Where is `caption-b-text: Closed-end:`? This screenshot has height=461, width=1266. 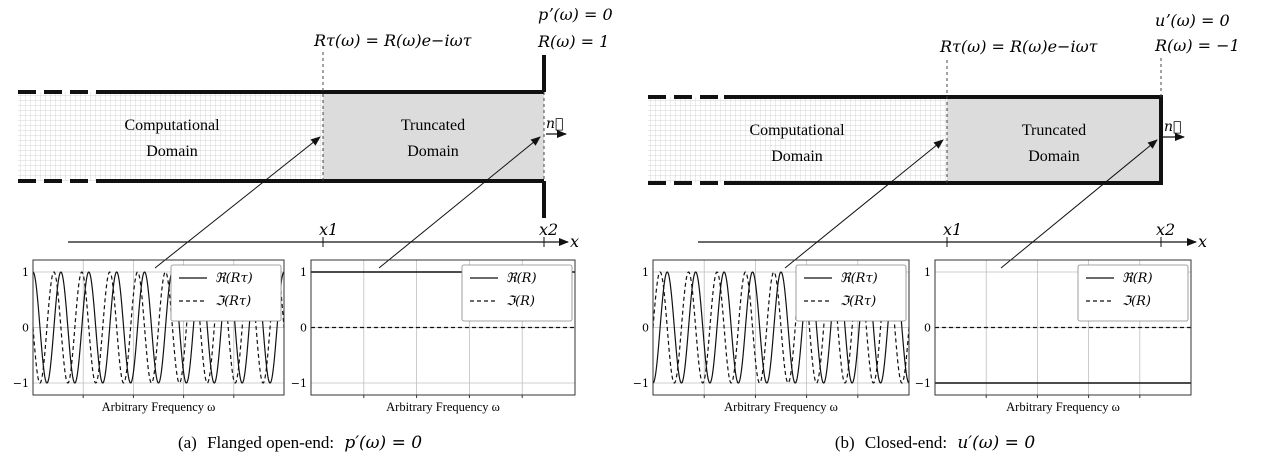
caption-b-text: Closed-end: is located at coordinates (906, 442).